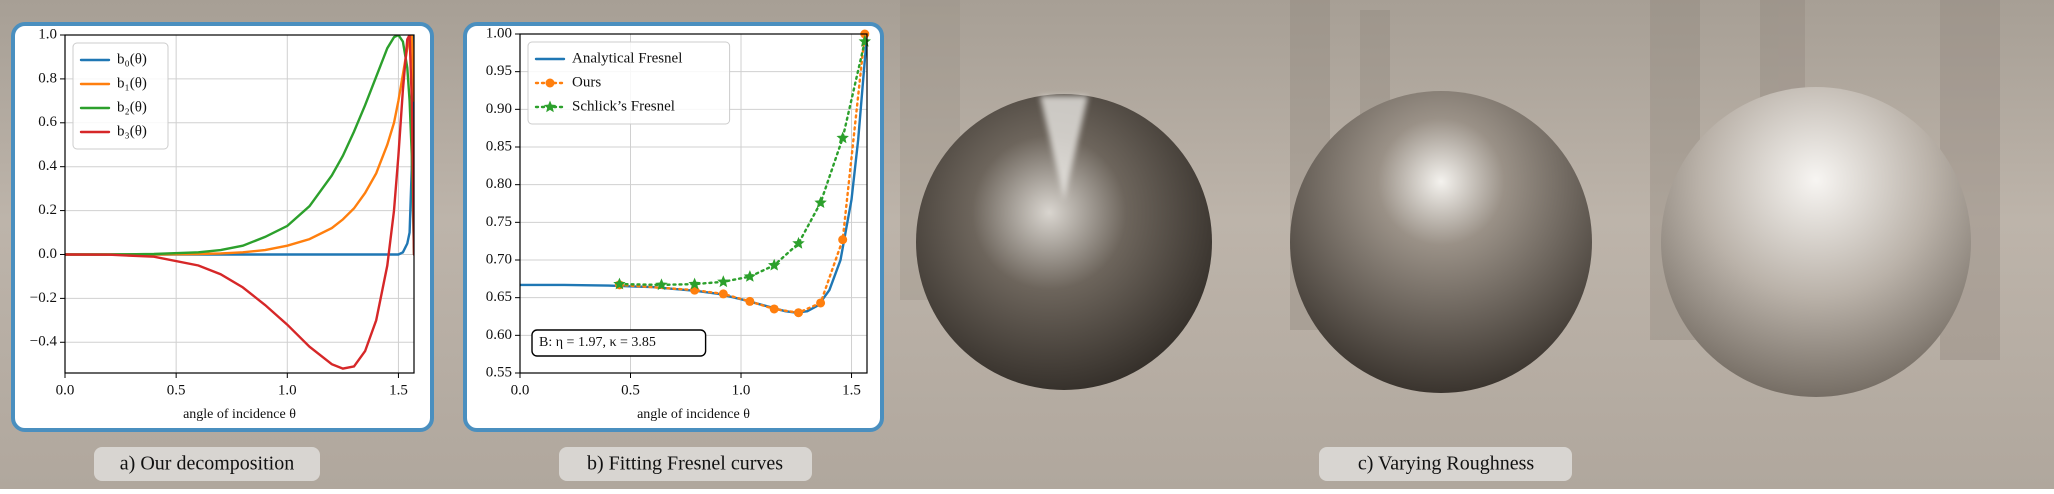  I want to click on y-tick-label: 0.95, so click(499, 71).